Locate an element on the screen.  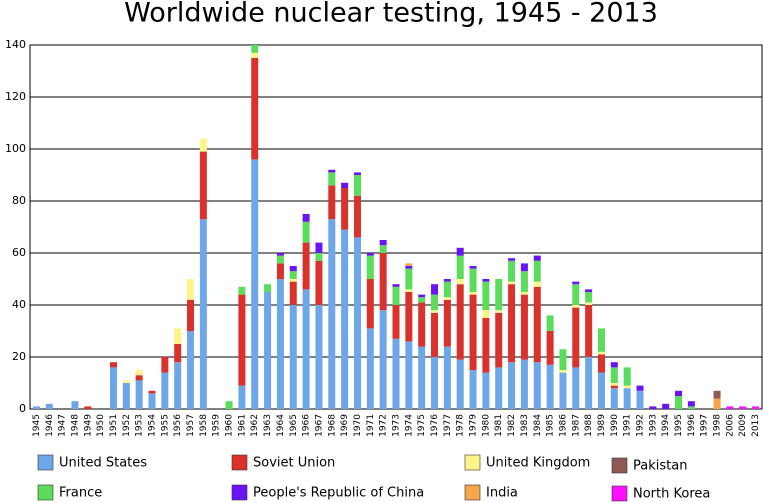
x-tick-label: 1947 is located at coordinates (63, 425).